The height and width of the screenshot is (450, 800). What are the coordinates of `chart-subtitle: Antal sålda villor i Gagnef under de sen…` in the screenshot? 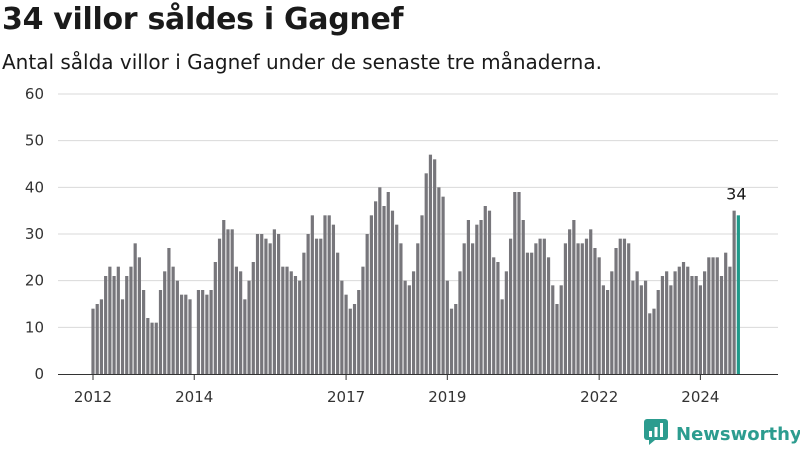 It's located at (302, 62).